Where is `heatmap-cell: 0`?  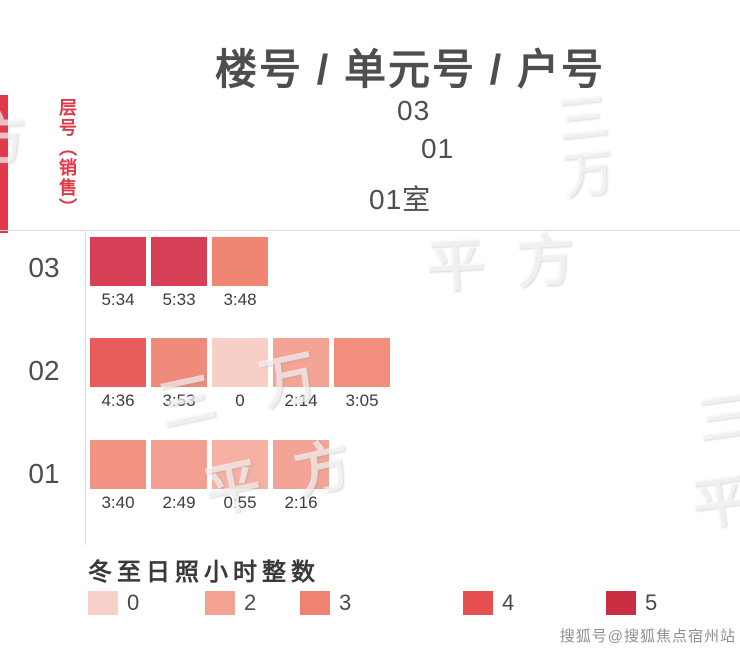
heatmap-cell: 0 is located at coordinates (240, 374).